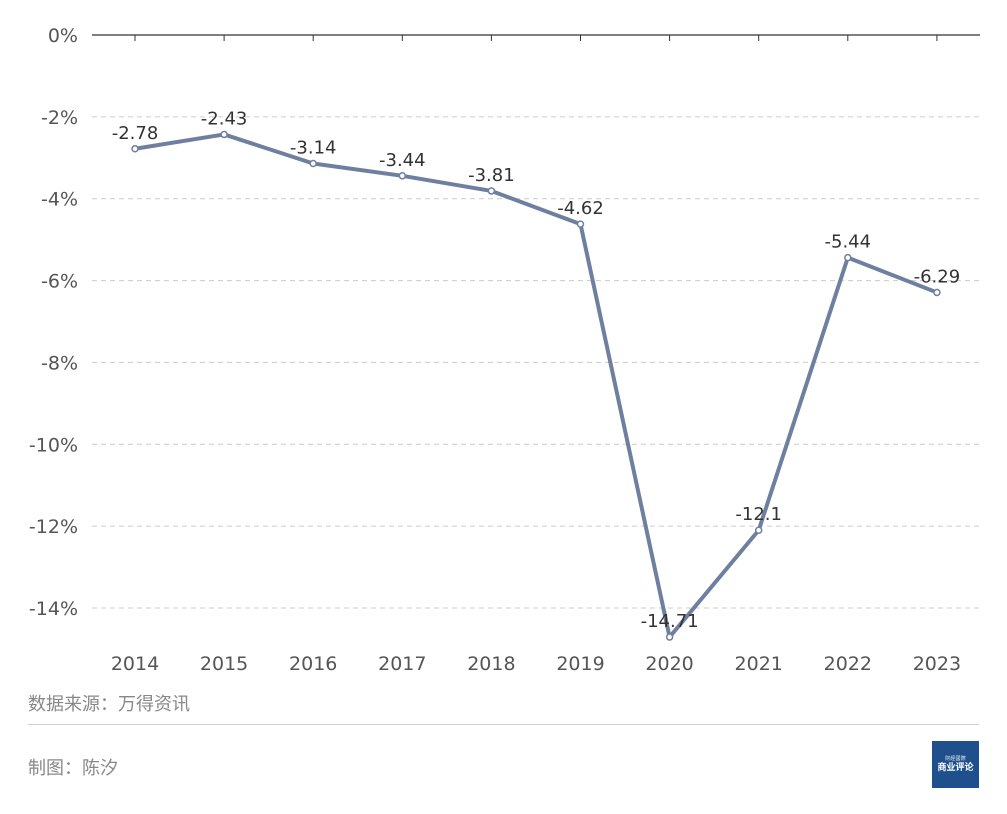 This screenshot has width=1007, height=814. What do you see at coordinates (224, 664) in the screenshot?
I see `x-tick-label: 2015` at bounding box center [224, 664].